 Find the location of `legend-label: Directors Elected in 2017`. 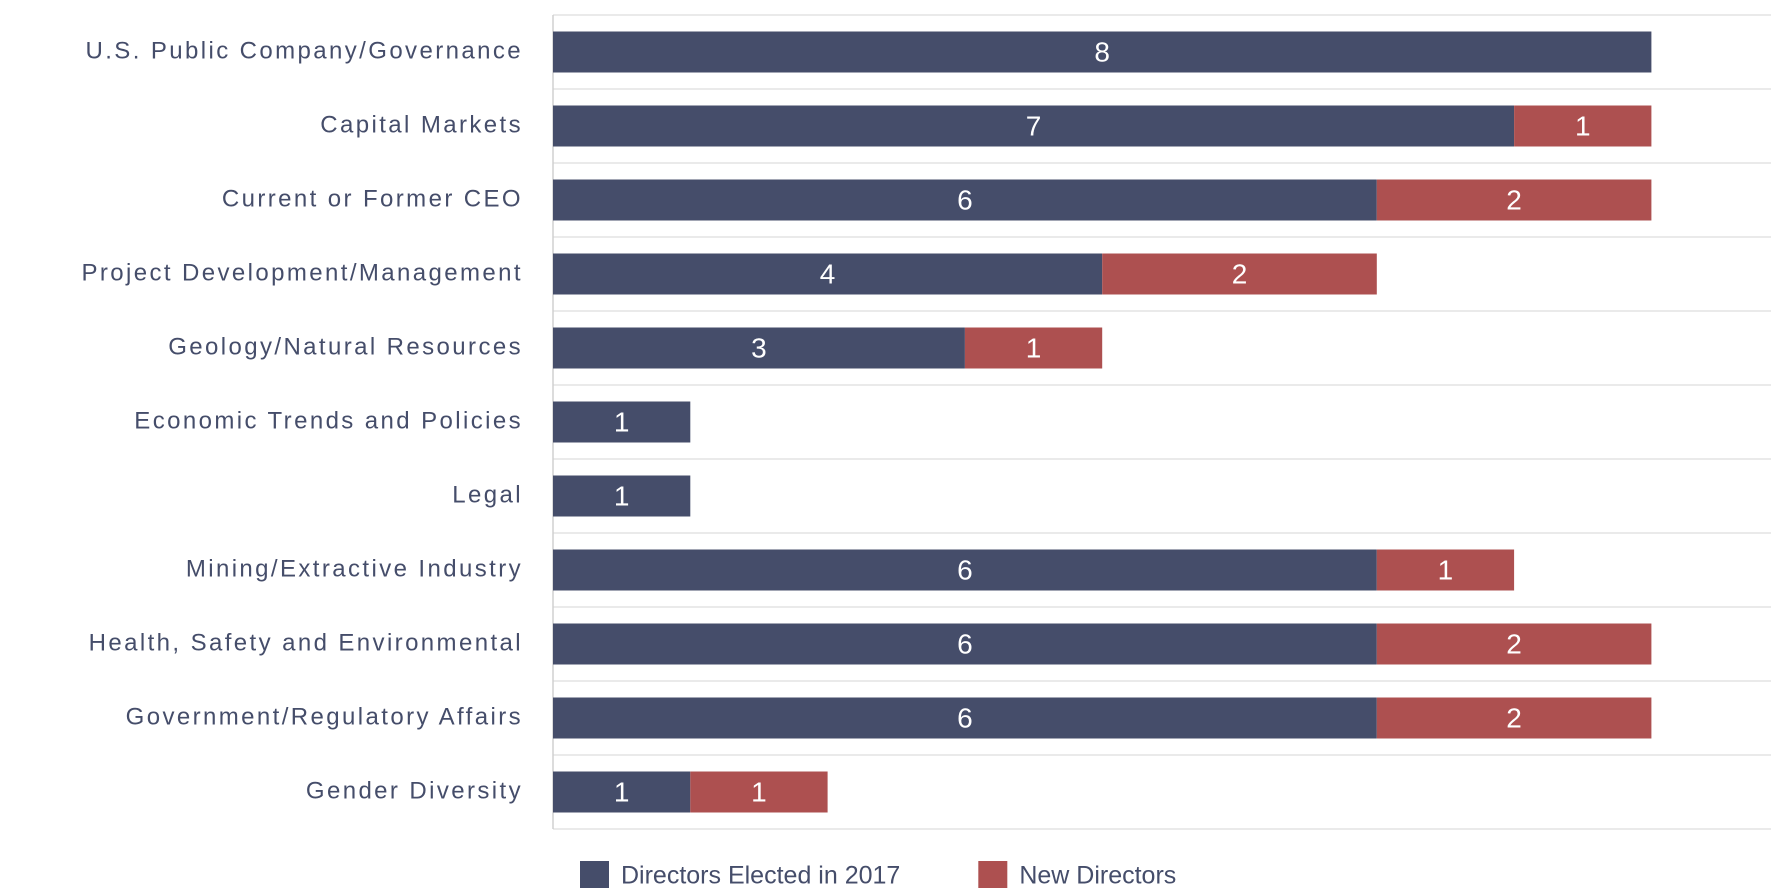

legend-label: Directors Elected in 2017 is located at coordinates (760, 875).